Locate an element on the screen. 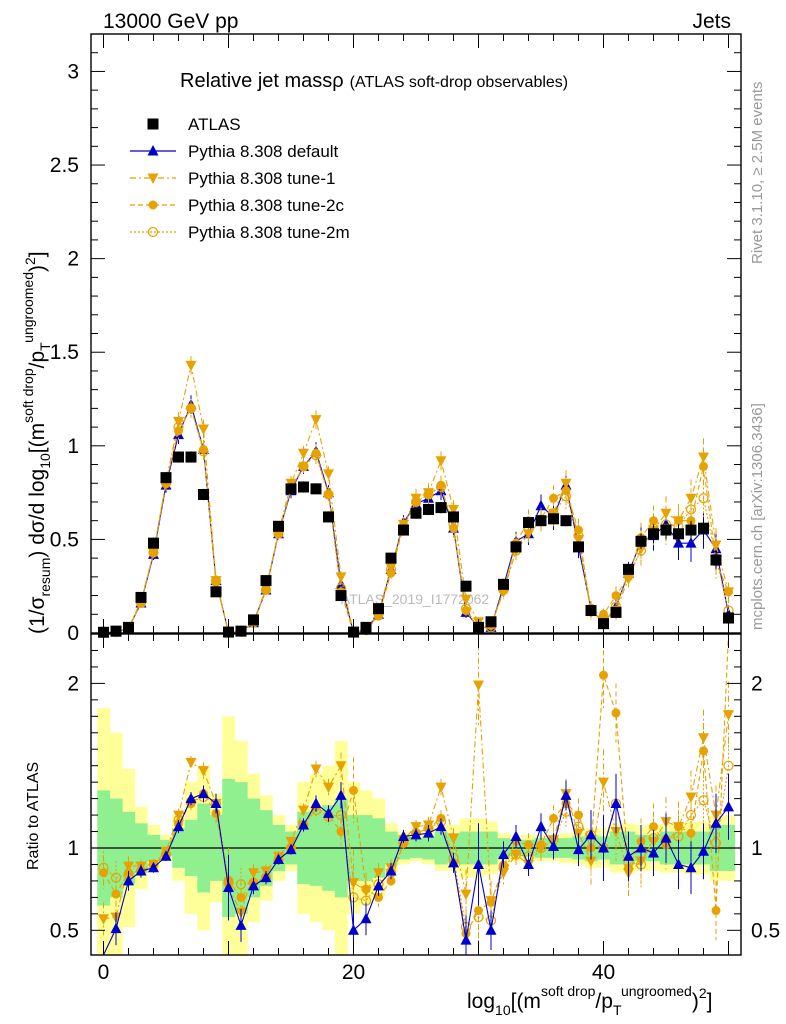  y-tick-label: 2 is located at coordinates (73, 259).